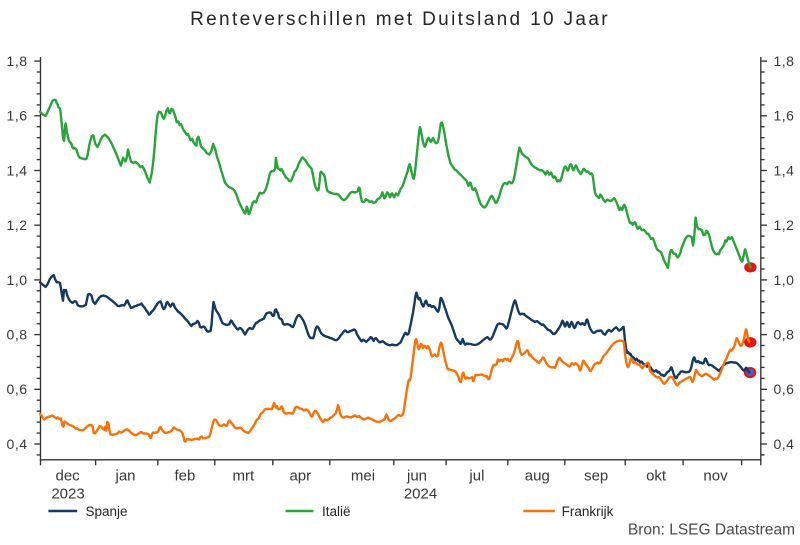  What do you see at coordinates (416, 476) in the screenshot?
I see `svg-text: jun` at bounding box center [416, 476].